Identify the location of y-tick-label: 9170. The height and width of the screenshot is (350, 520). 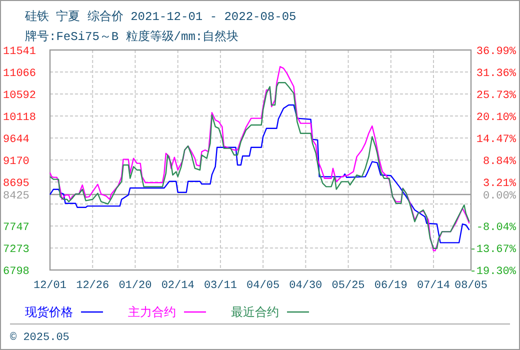
(16, 162).